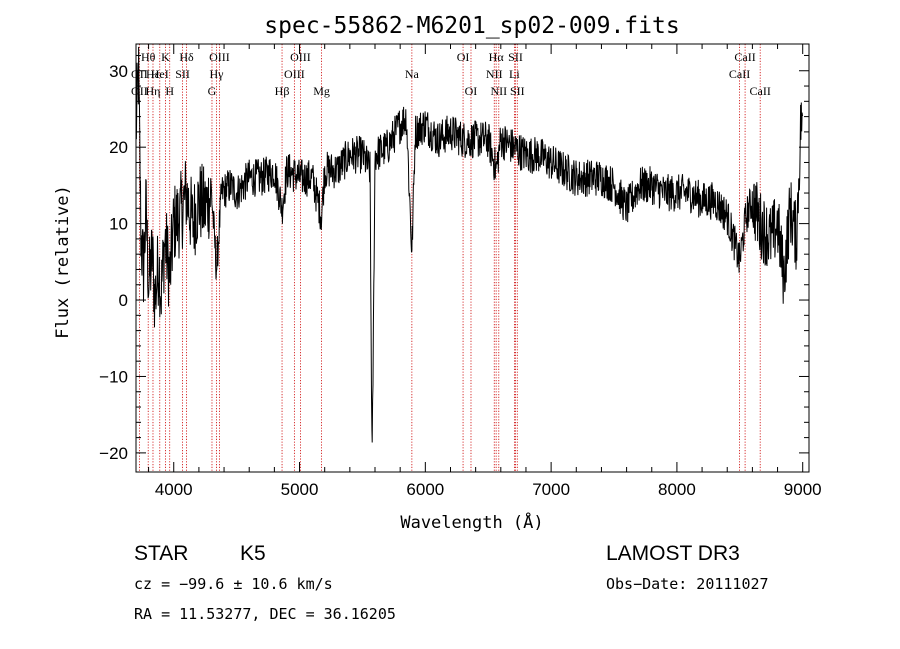  I want to click on x-tick-label: 6000, so click(425, 489).